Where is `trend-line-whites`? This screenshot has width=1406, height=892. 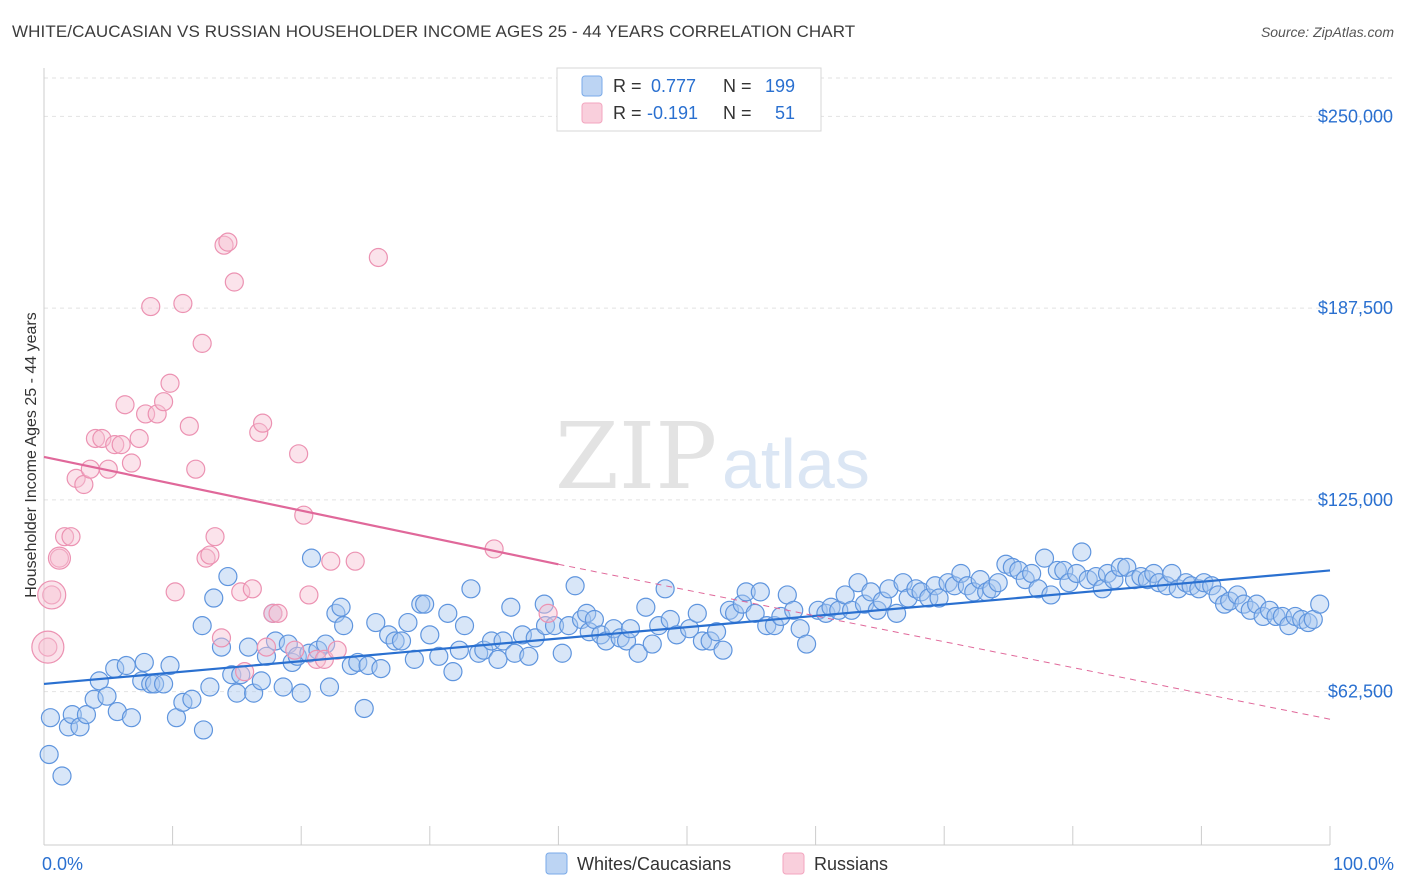
trend-line-whites is located at coordinates (687, 627).